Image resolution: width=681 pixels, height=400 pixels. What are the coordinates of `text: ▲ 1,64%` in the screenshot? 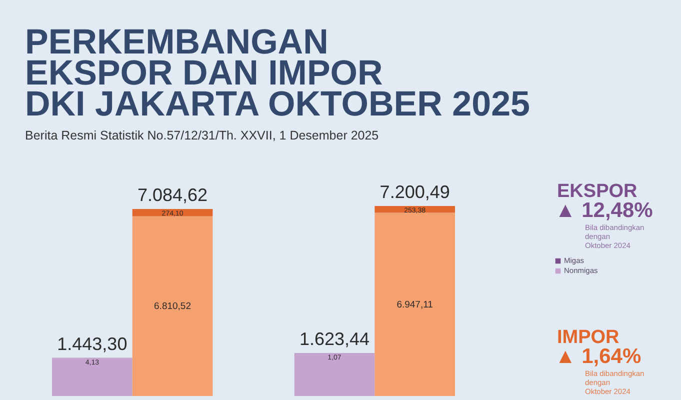 It's located at (598, 356).